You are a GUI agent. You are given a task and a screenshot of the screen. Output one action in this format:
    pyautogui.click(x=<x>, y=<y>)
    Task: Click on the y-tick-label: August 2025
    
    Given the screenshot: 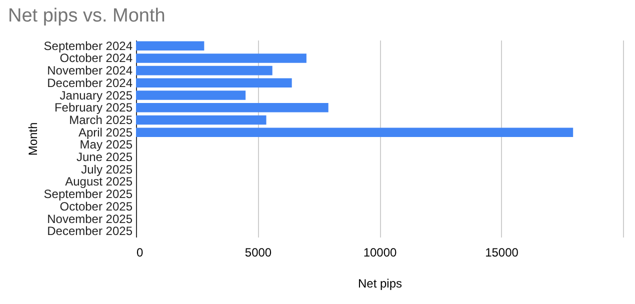 What is the action you would take?
    pyautogui.click(x=99, y=181)
    